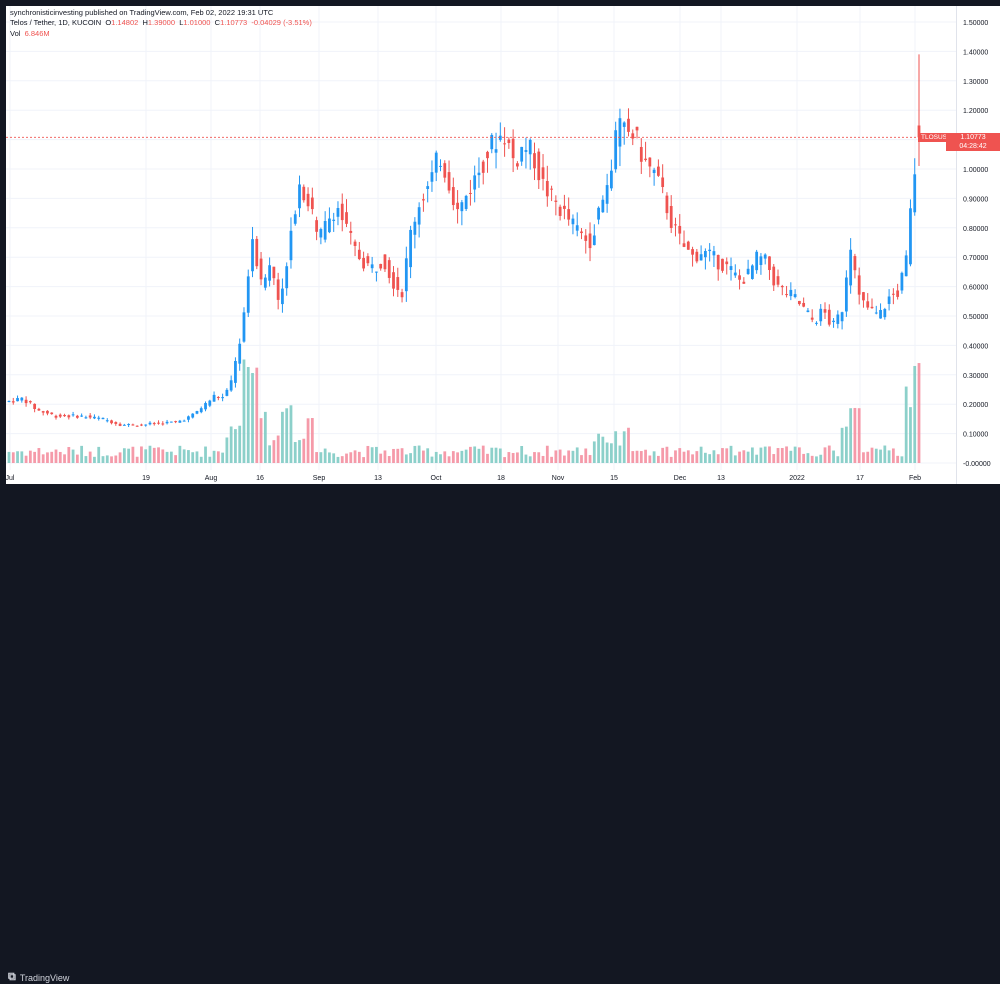 This screenshot has width=1000, height=984. I want to click on tradingview-logo: ⧉ TradingView, so click(38, 977).